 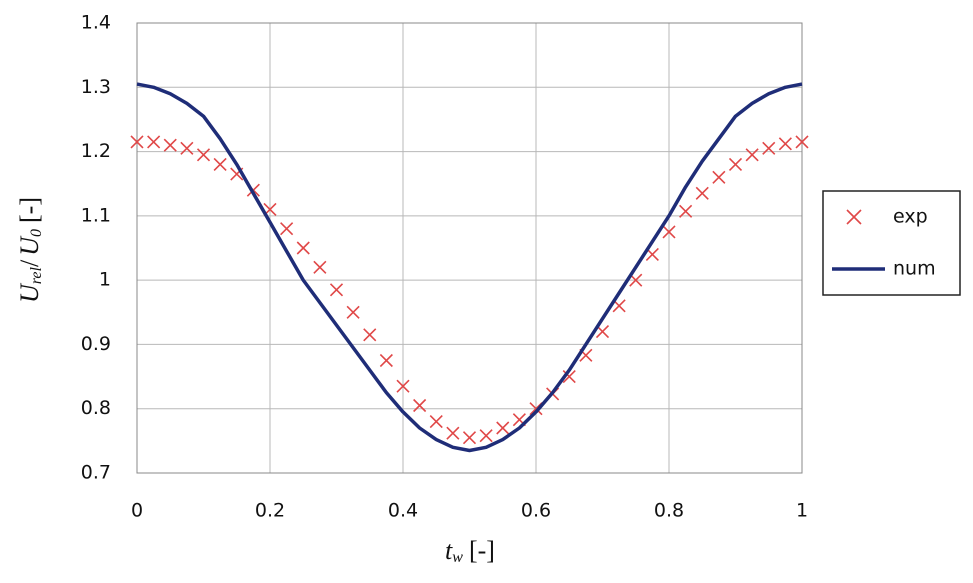 What do you see at coordinates (536, 511) in the screenshot?
I see `x-tick-label: 0.6` at bounding box center [536, 511].